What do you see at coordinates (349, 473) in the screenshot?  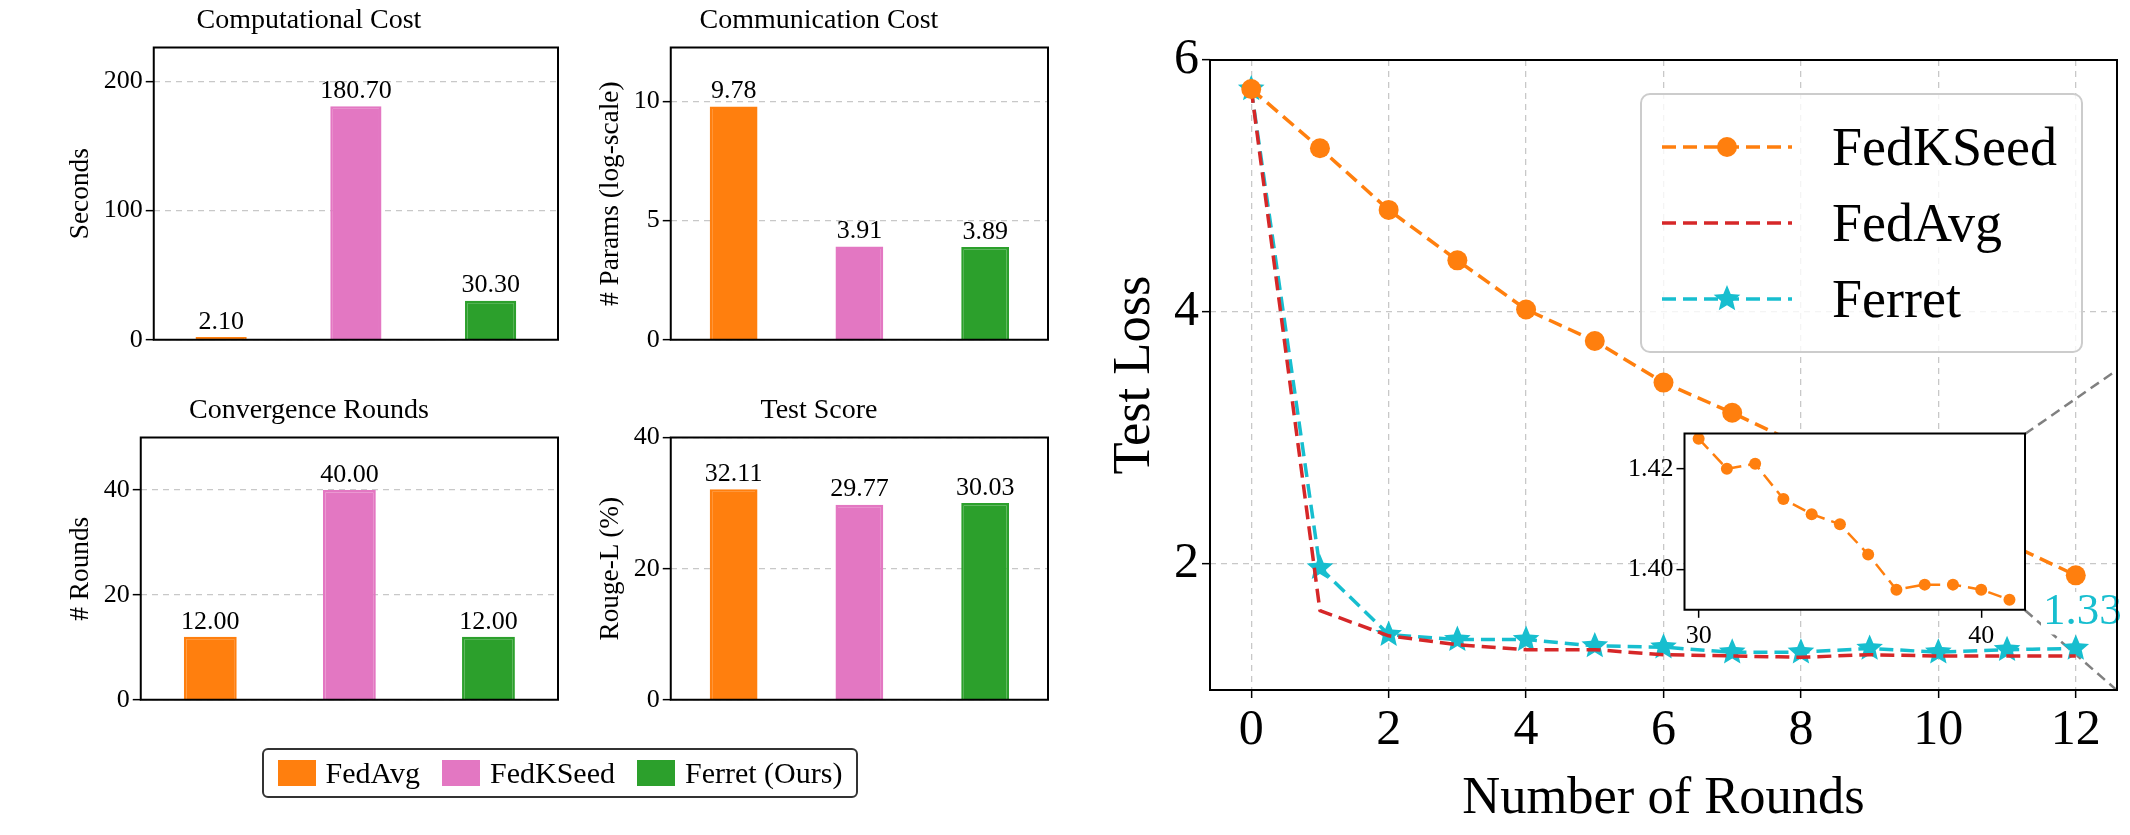 I see `data-label: 40.00` at bounding box center [349, 473].